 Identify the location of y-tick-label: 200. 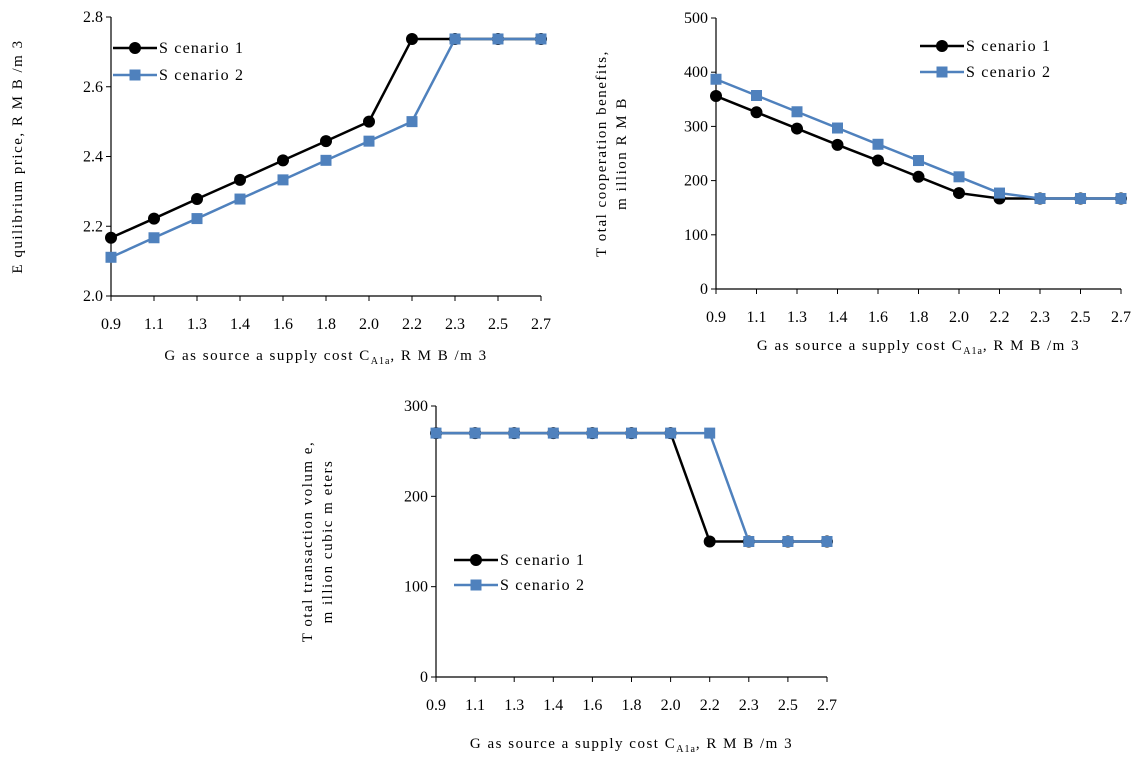
(416, 496).